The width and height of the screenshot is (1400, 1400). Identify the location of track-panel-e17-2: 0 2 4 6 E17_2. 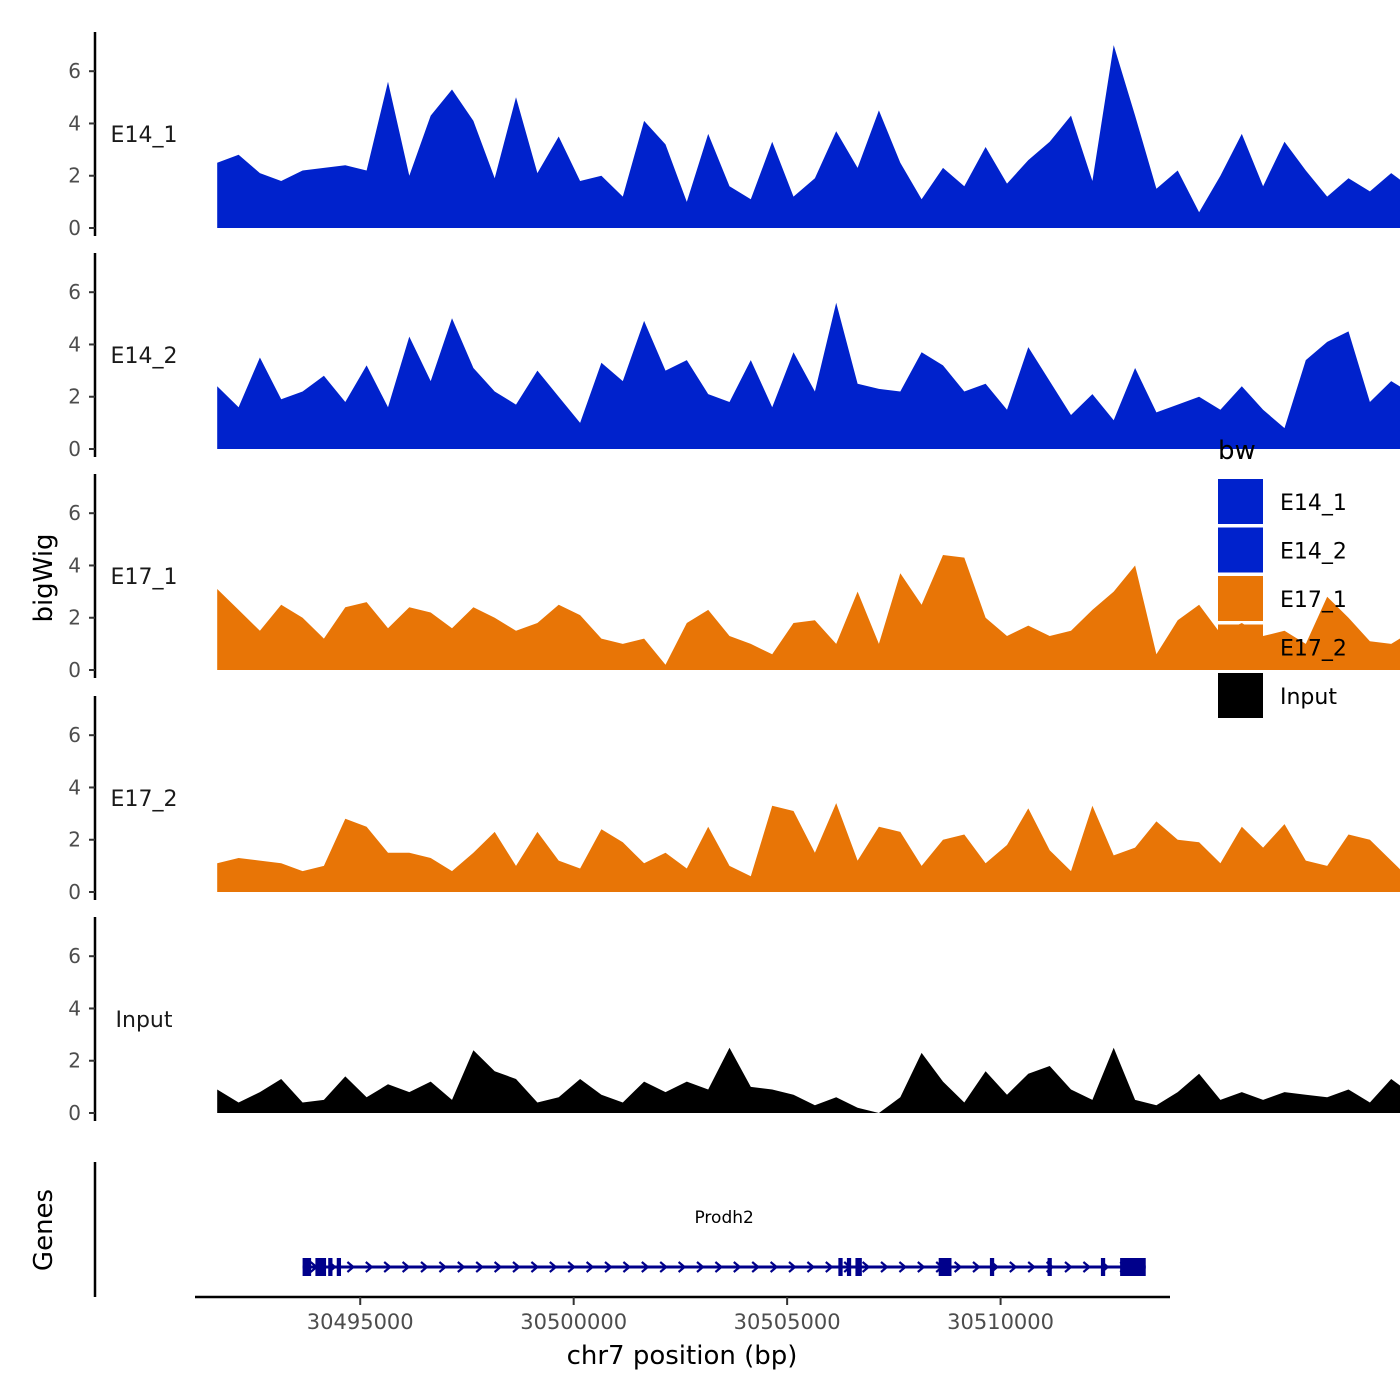
(734, 800).